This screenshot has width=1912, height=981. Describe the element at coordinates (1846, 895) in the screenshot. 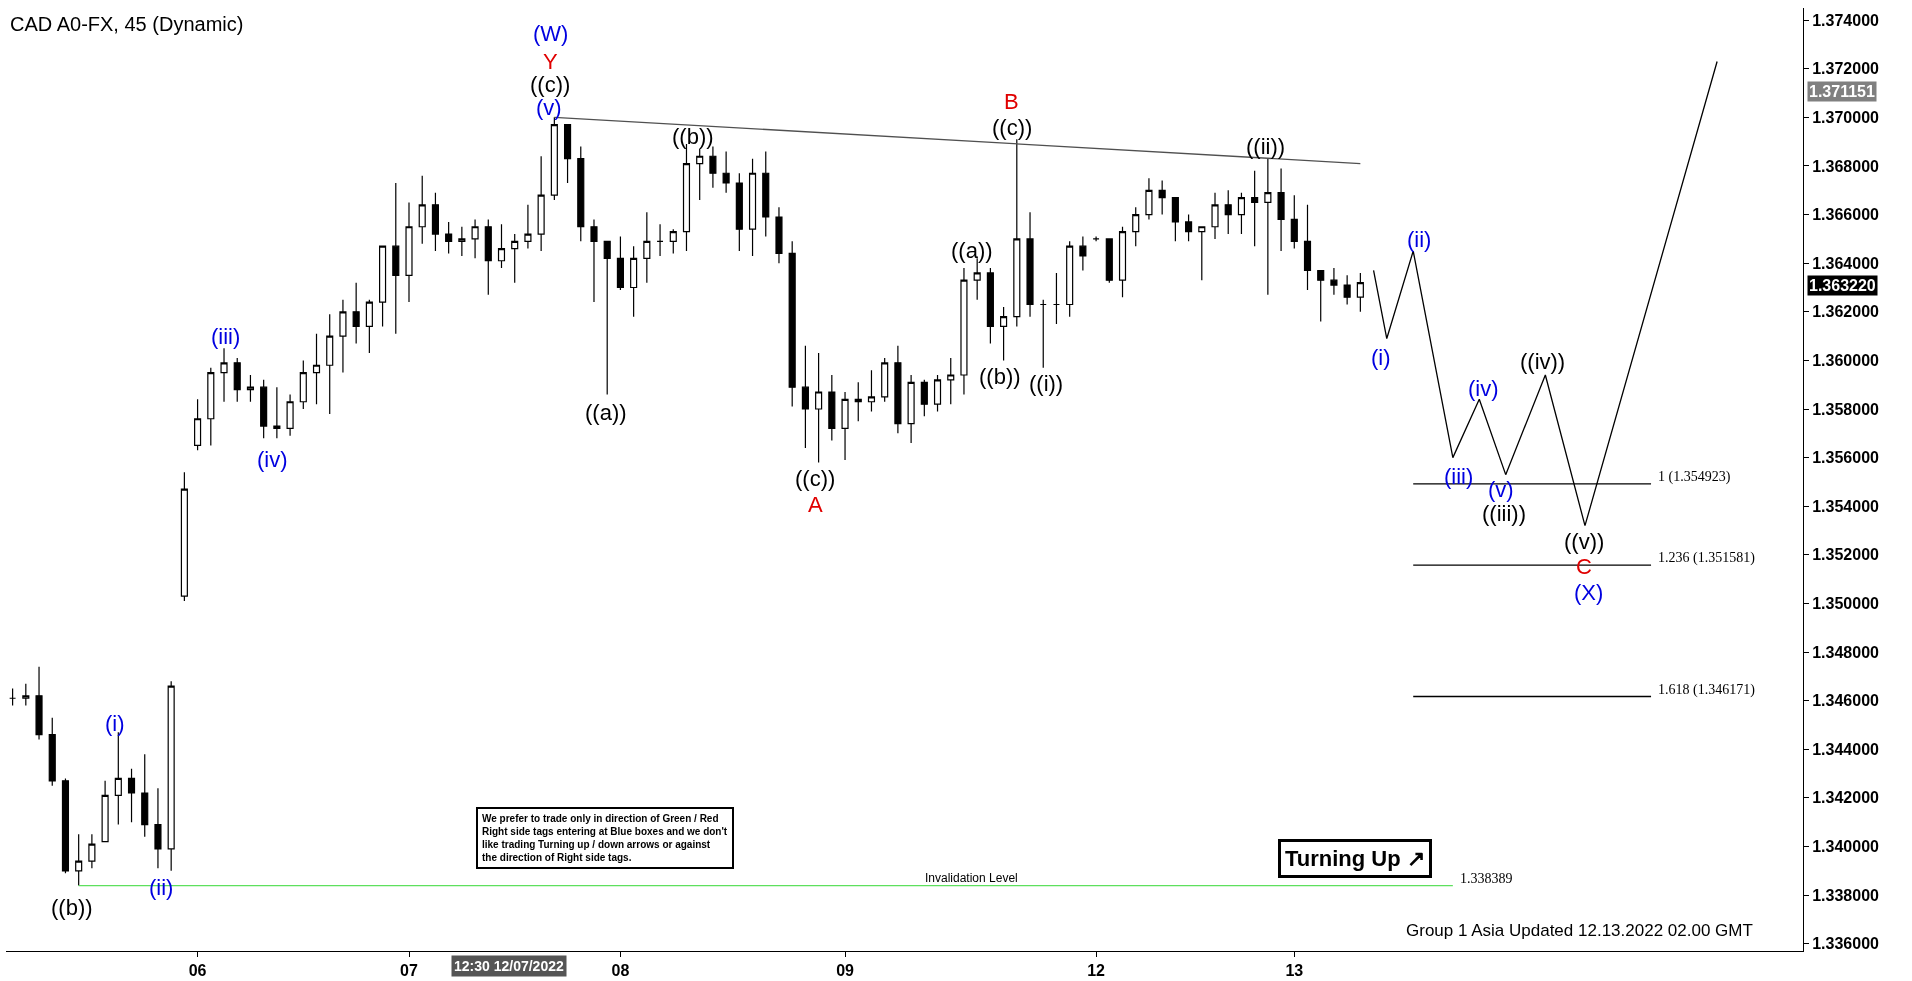

I see `y-tick-label: 1.338000` at that location.